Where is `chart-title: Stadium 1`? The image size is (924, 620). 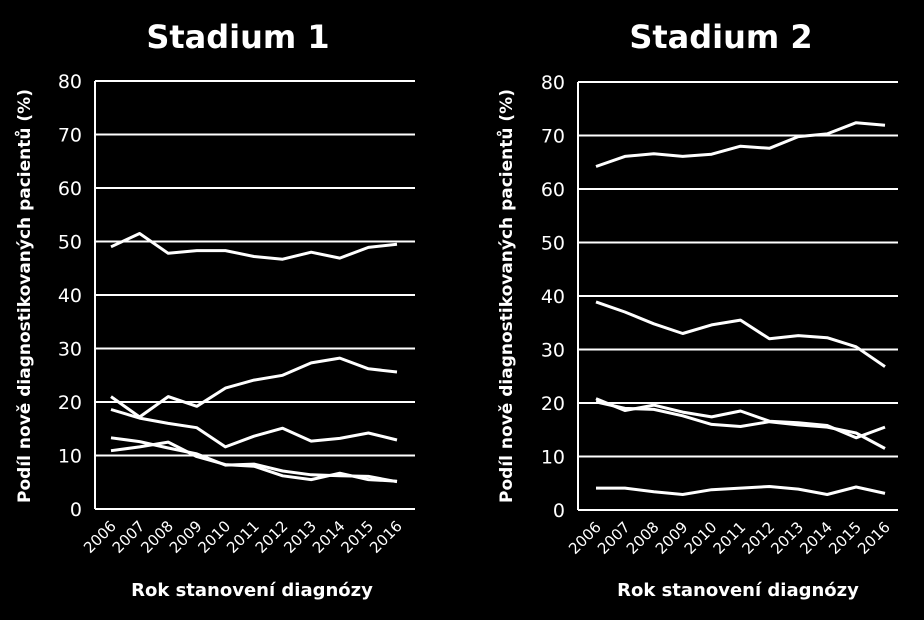 chart-title: Stadium 1 is located at coordinates (237, 37).